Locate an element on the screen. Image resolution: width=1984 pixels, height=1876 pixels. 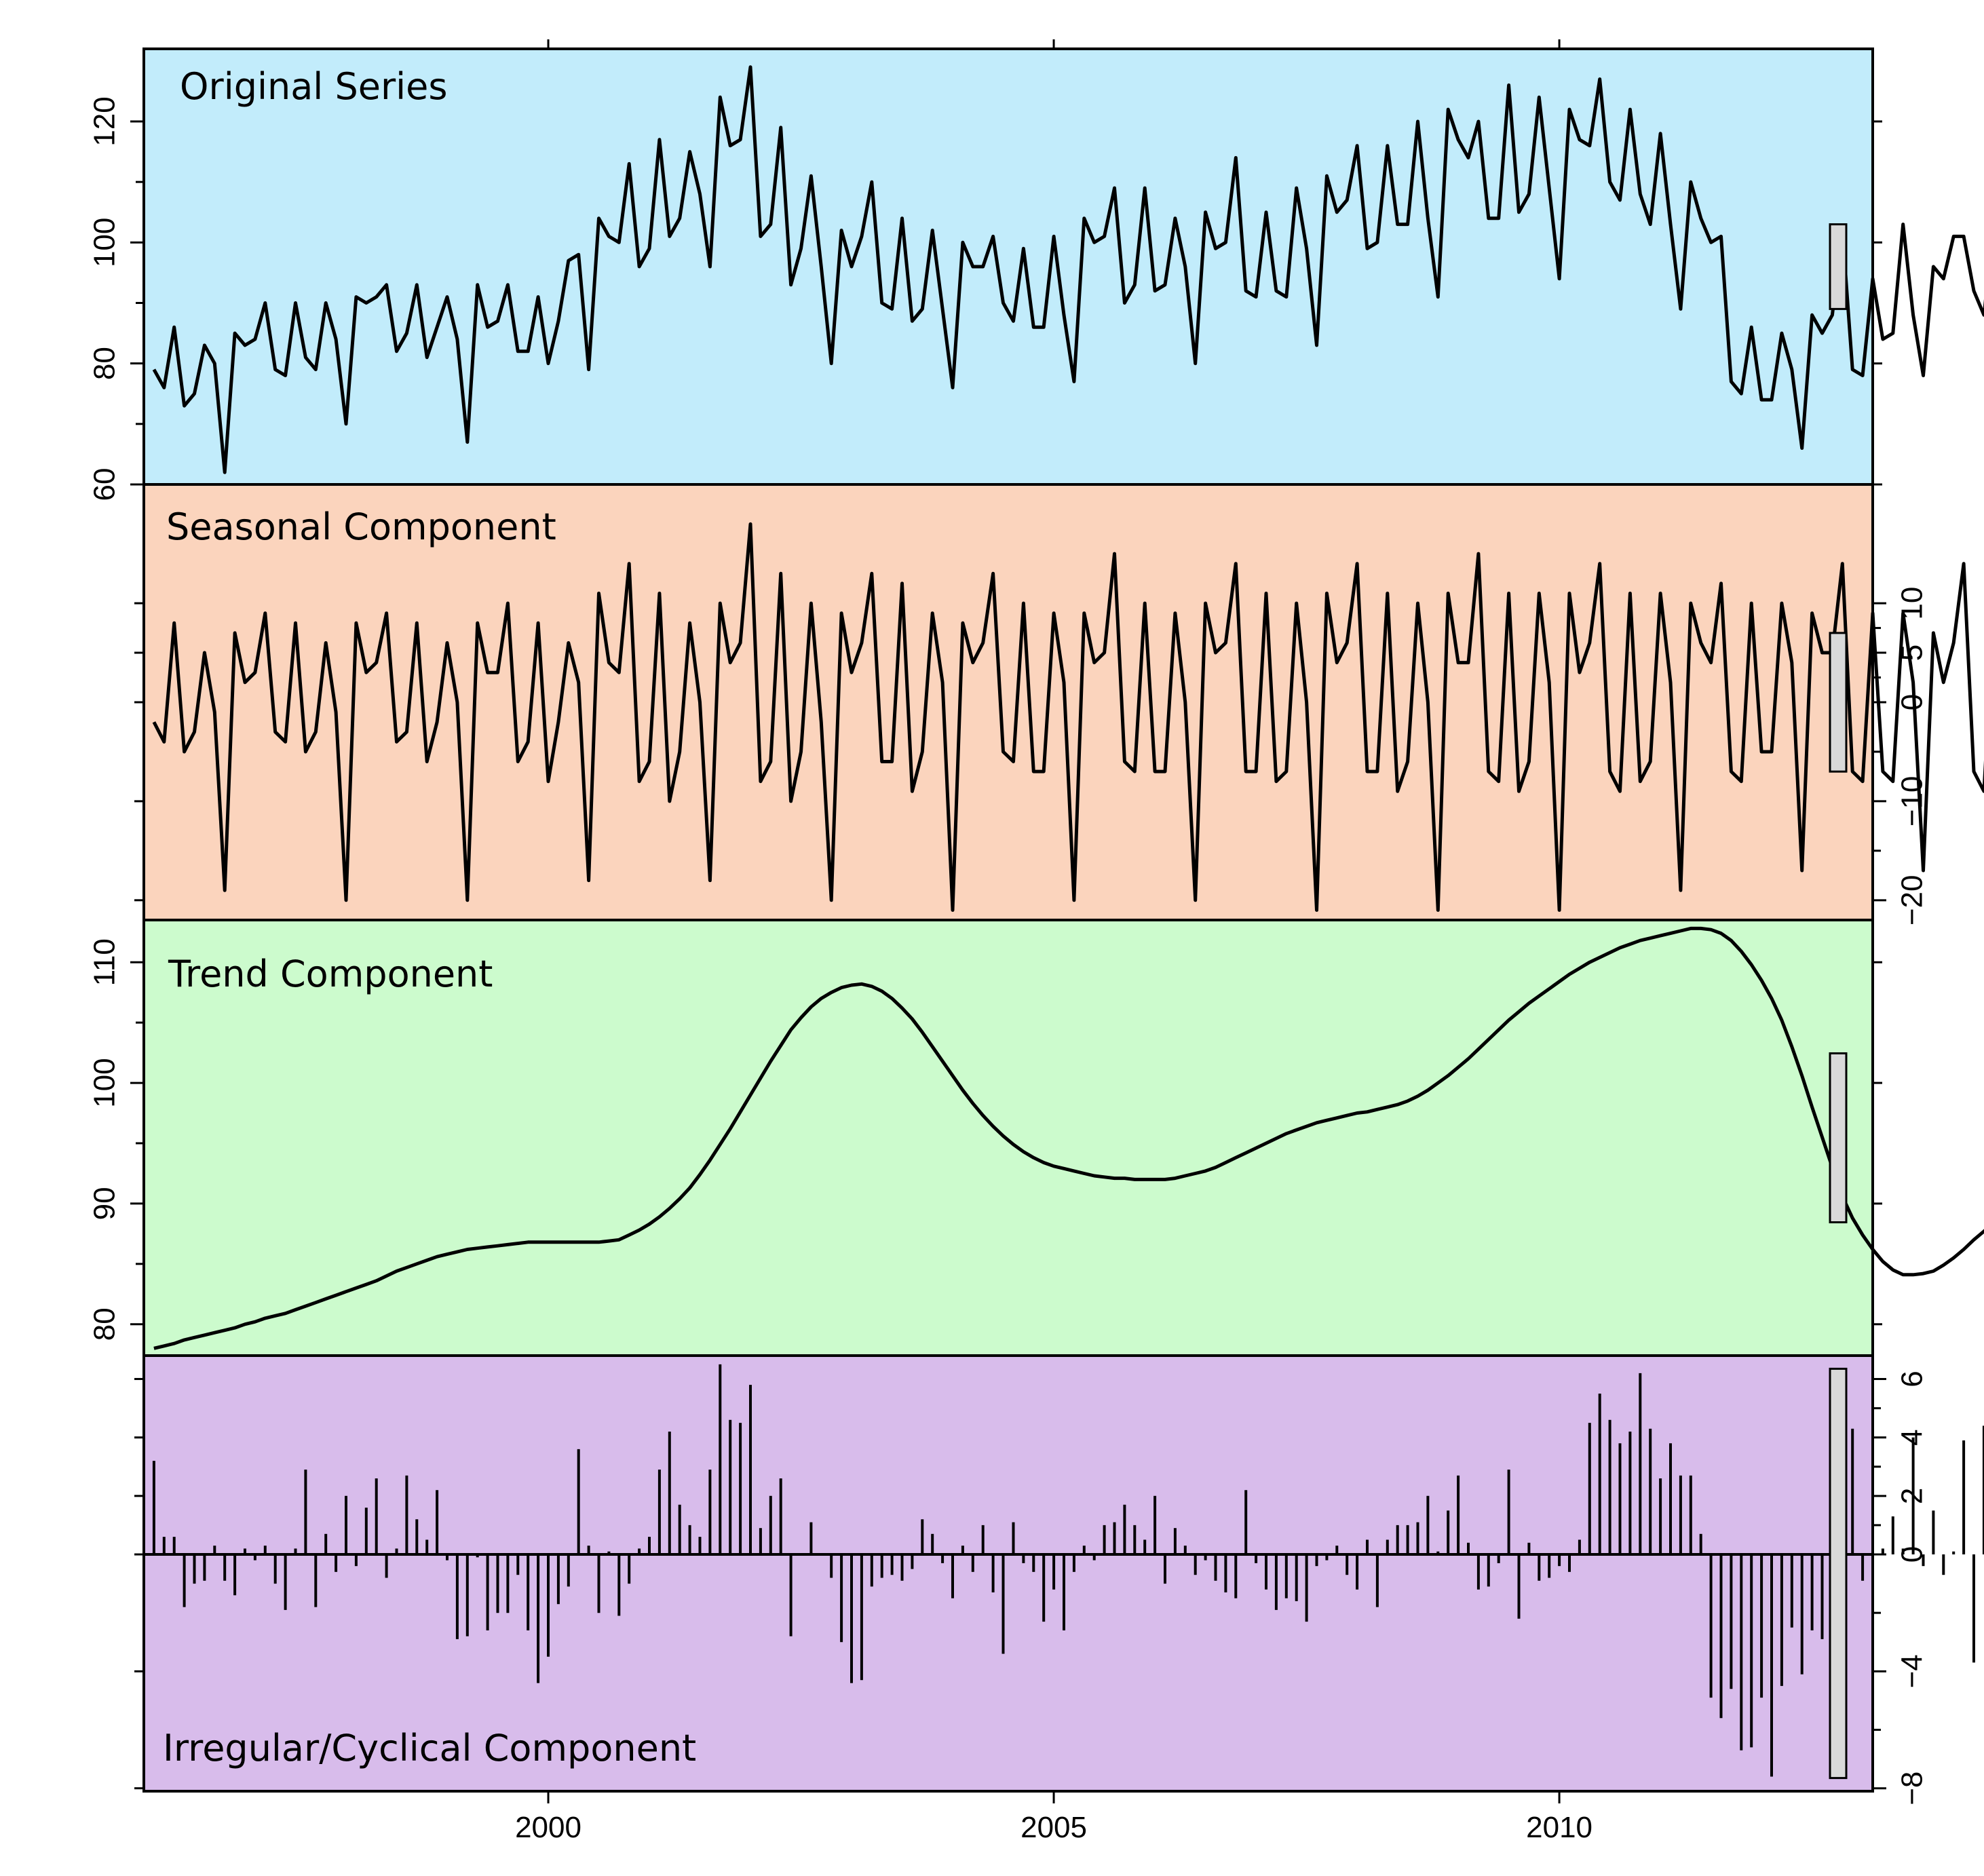
seasonal-scale-bar is located at coordinates (1838, 702).